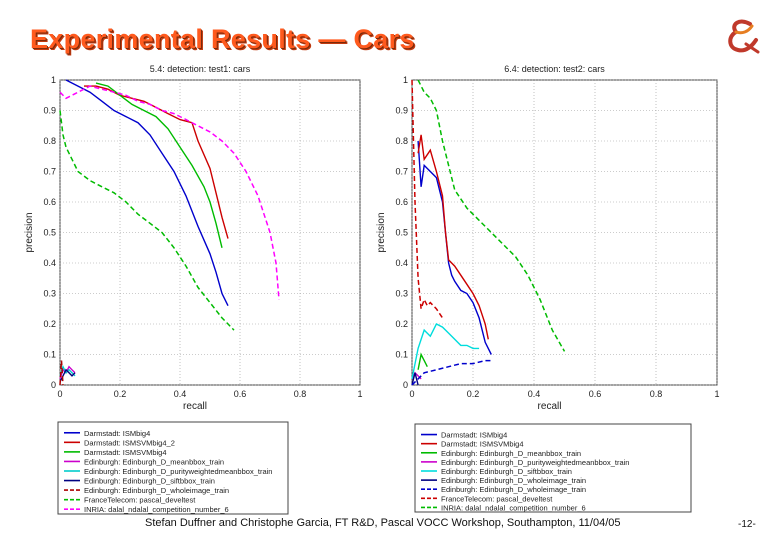 The image size is (783, 540). Describe the element at coordinates (222, 39) in the screenshot. I see `slide-title: Experimental Results — Cars` at that location.